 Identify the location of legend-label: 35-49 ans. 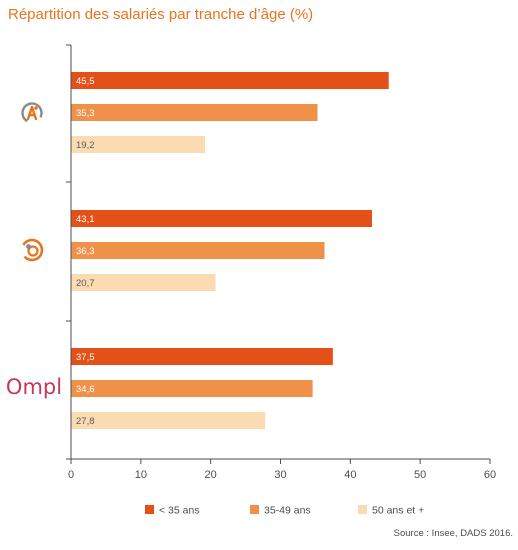
(287, 511).